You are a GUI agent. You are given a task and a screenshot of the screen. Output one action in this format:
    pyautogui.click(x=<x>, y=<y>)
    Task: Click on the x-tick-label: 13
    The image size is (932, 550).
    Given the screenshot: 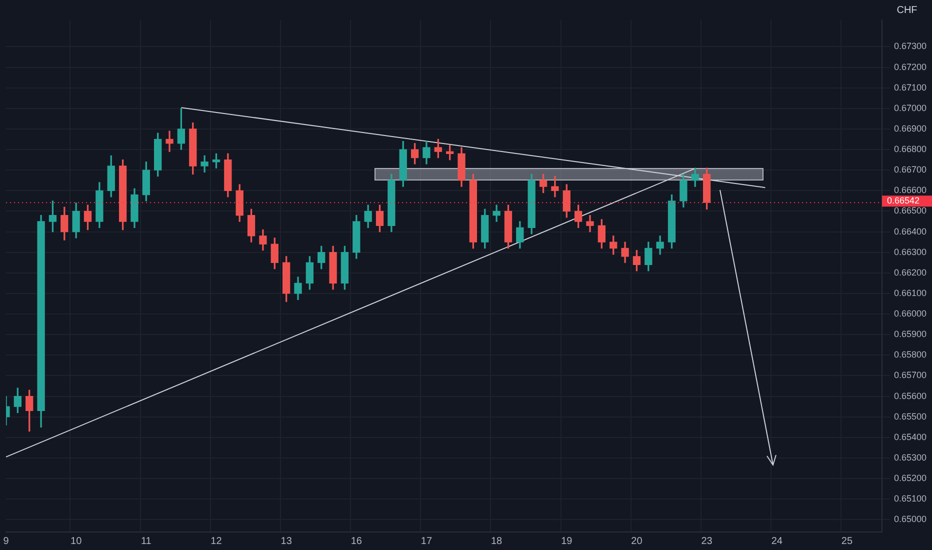 What is the action you would take?
    pyautogui.click(x=286, y=541)
    